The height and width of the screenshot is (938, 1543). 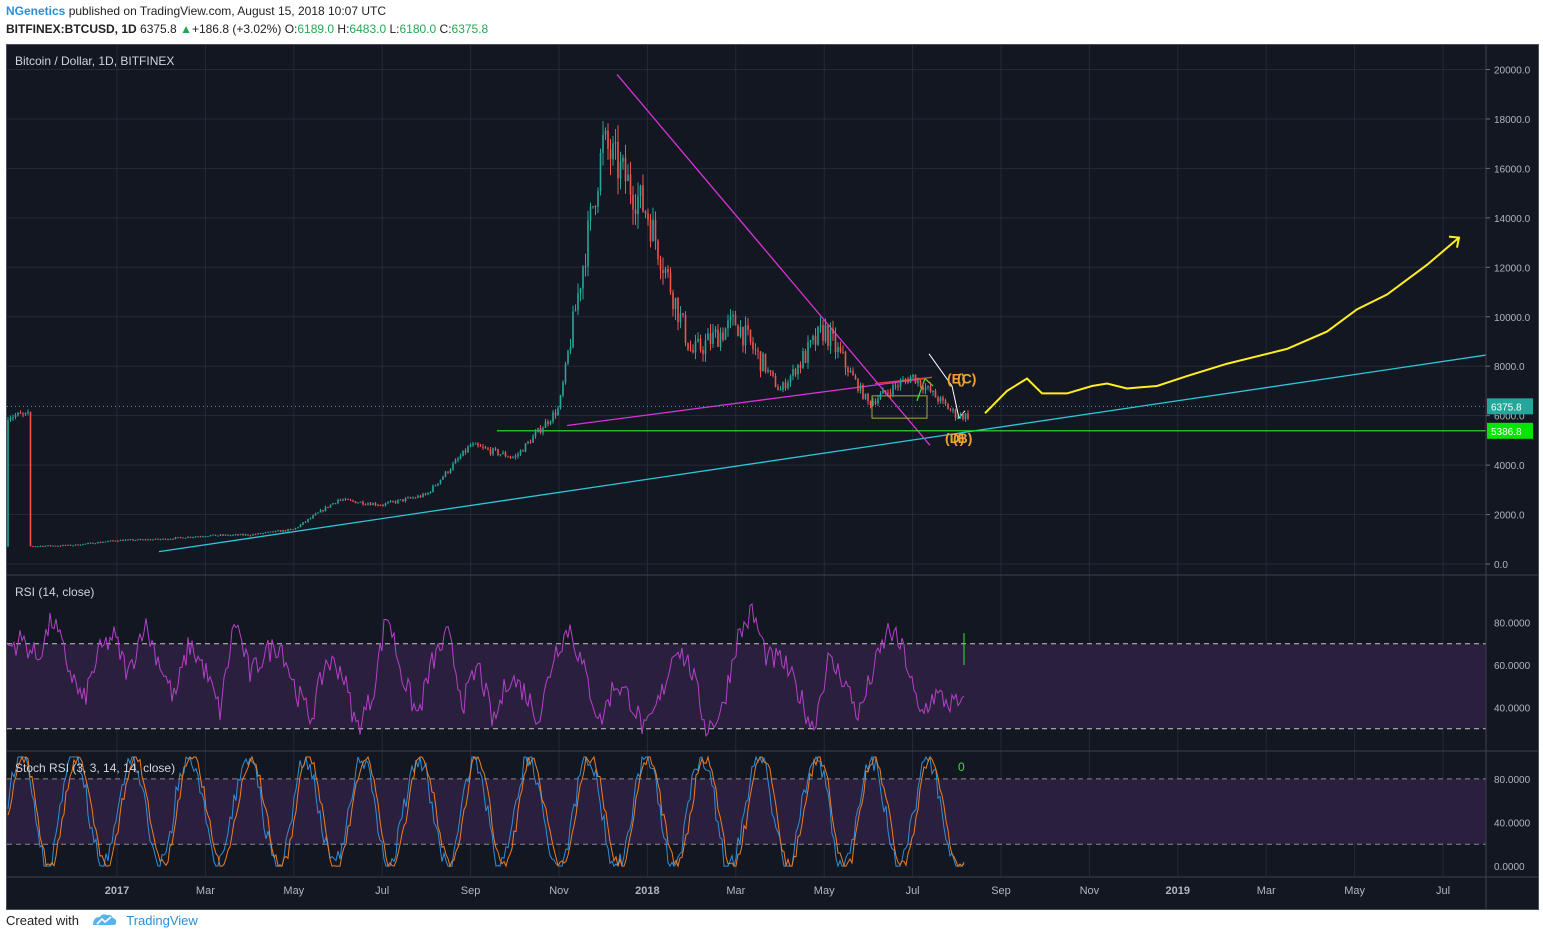 What do you see at coordinates (1178, 891) in the screenshot?
I see `x-tick-label: 2019` at bounding box center [1178, 891].